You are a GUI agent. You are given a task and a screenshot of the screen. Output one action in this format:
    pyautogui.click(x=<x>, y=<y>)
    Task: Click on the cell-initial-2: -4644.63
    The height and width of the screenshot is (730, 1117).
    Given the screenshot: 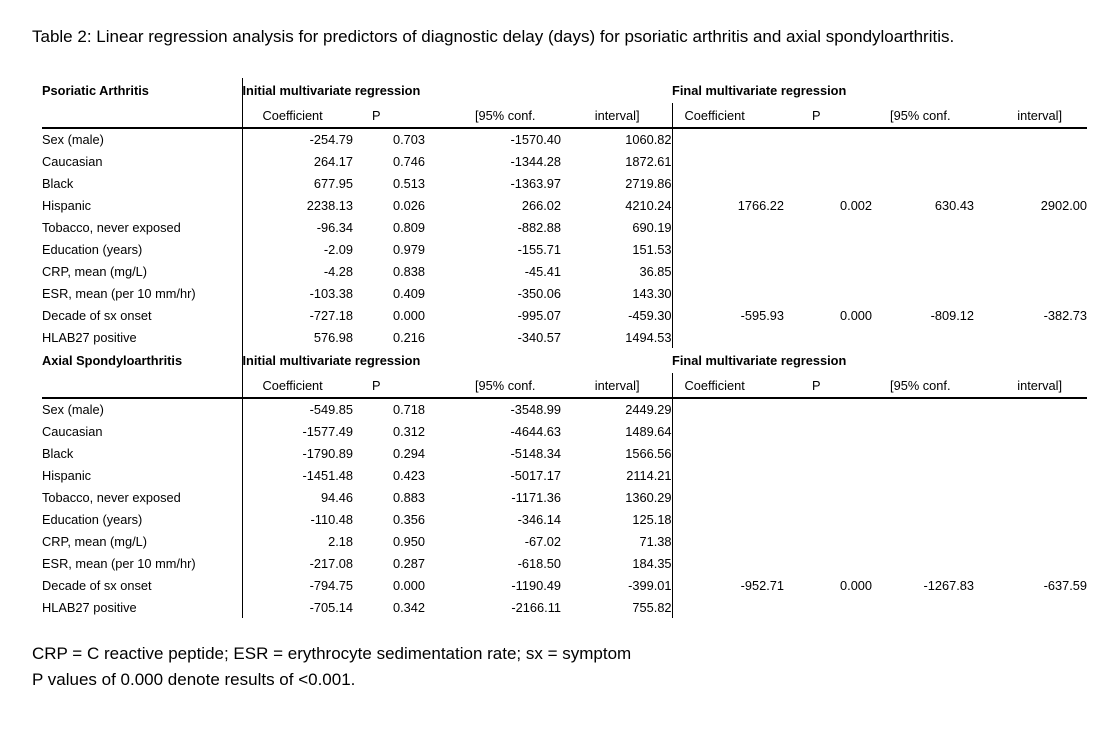 What is the action you would take?
    pyautogui.click(x=535, y=431)
    